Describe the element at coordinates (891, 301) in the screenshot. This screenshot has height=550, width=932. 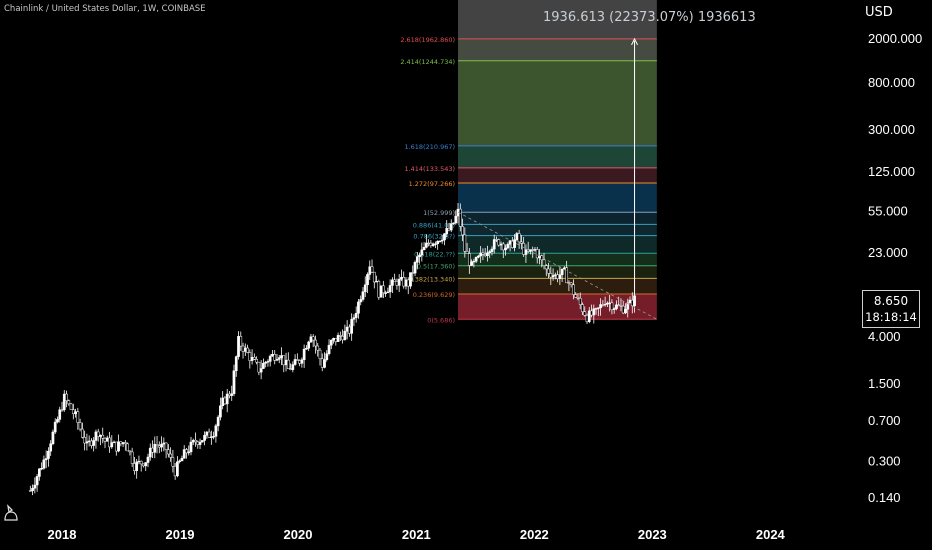
I see `current-price: 8.650` at that location.